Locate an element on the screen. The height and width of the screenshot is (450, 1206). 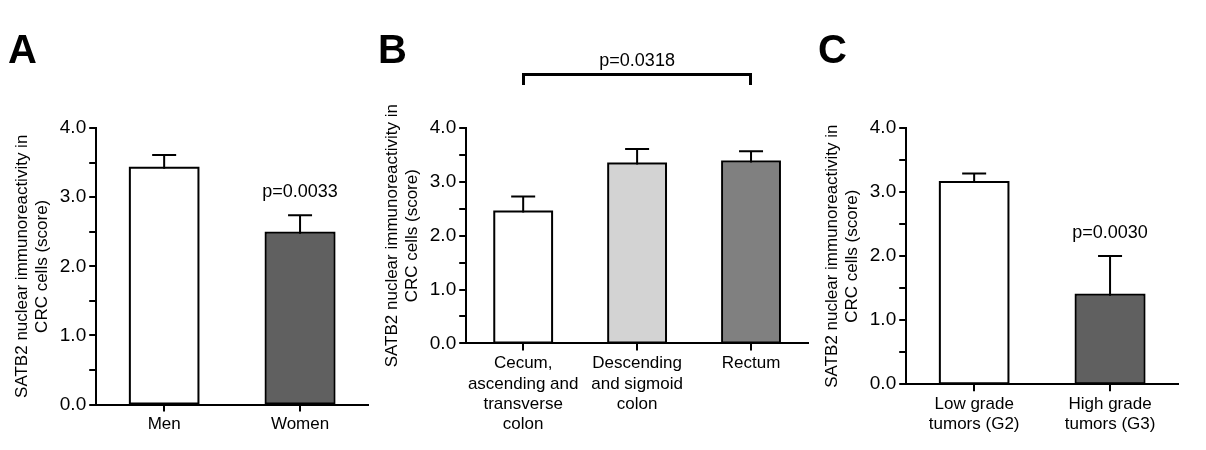
x-tick-label: Women is located at coordinates (300, 424).